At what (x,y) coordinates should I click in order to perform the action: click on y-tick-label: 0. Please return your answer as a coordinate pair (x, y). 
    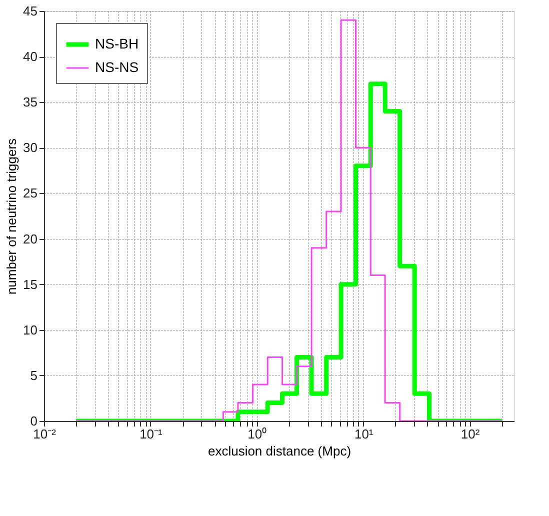
    Looking at the image, I should click on (34, 421).